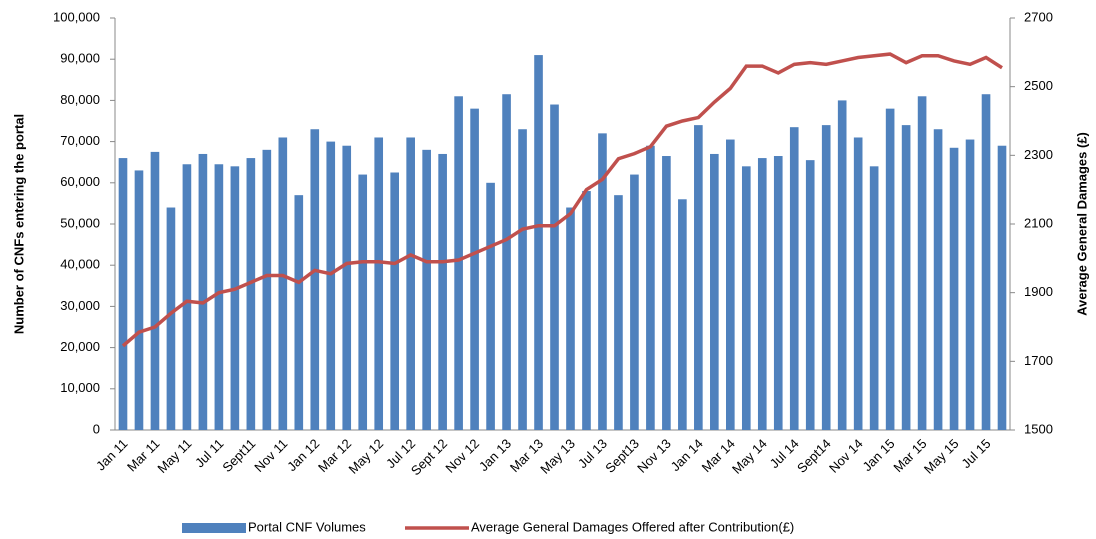  What do you see at coordinates (1038, 85) in the screenshot?
I see `y2-tick-label: 2500` at bounding box center [1038, 85].